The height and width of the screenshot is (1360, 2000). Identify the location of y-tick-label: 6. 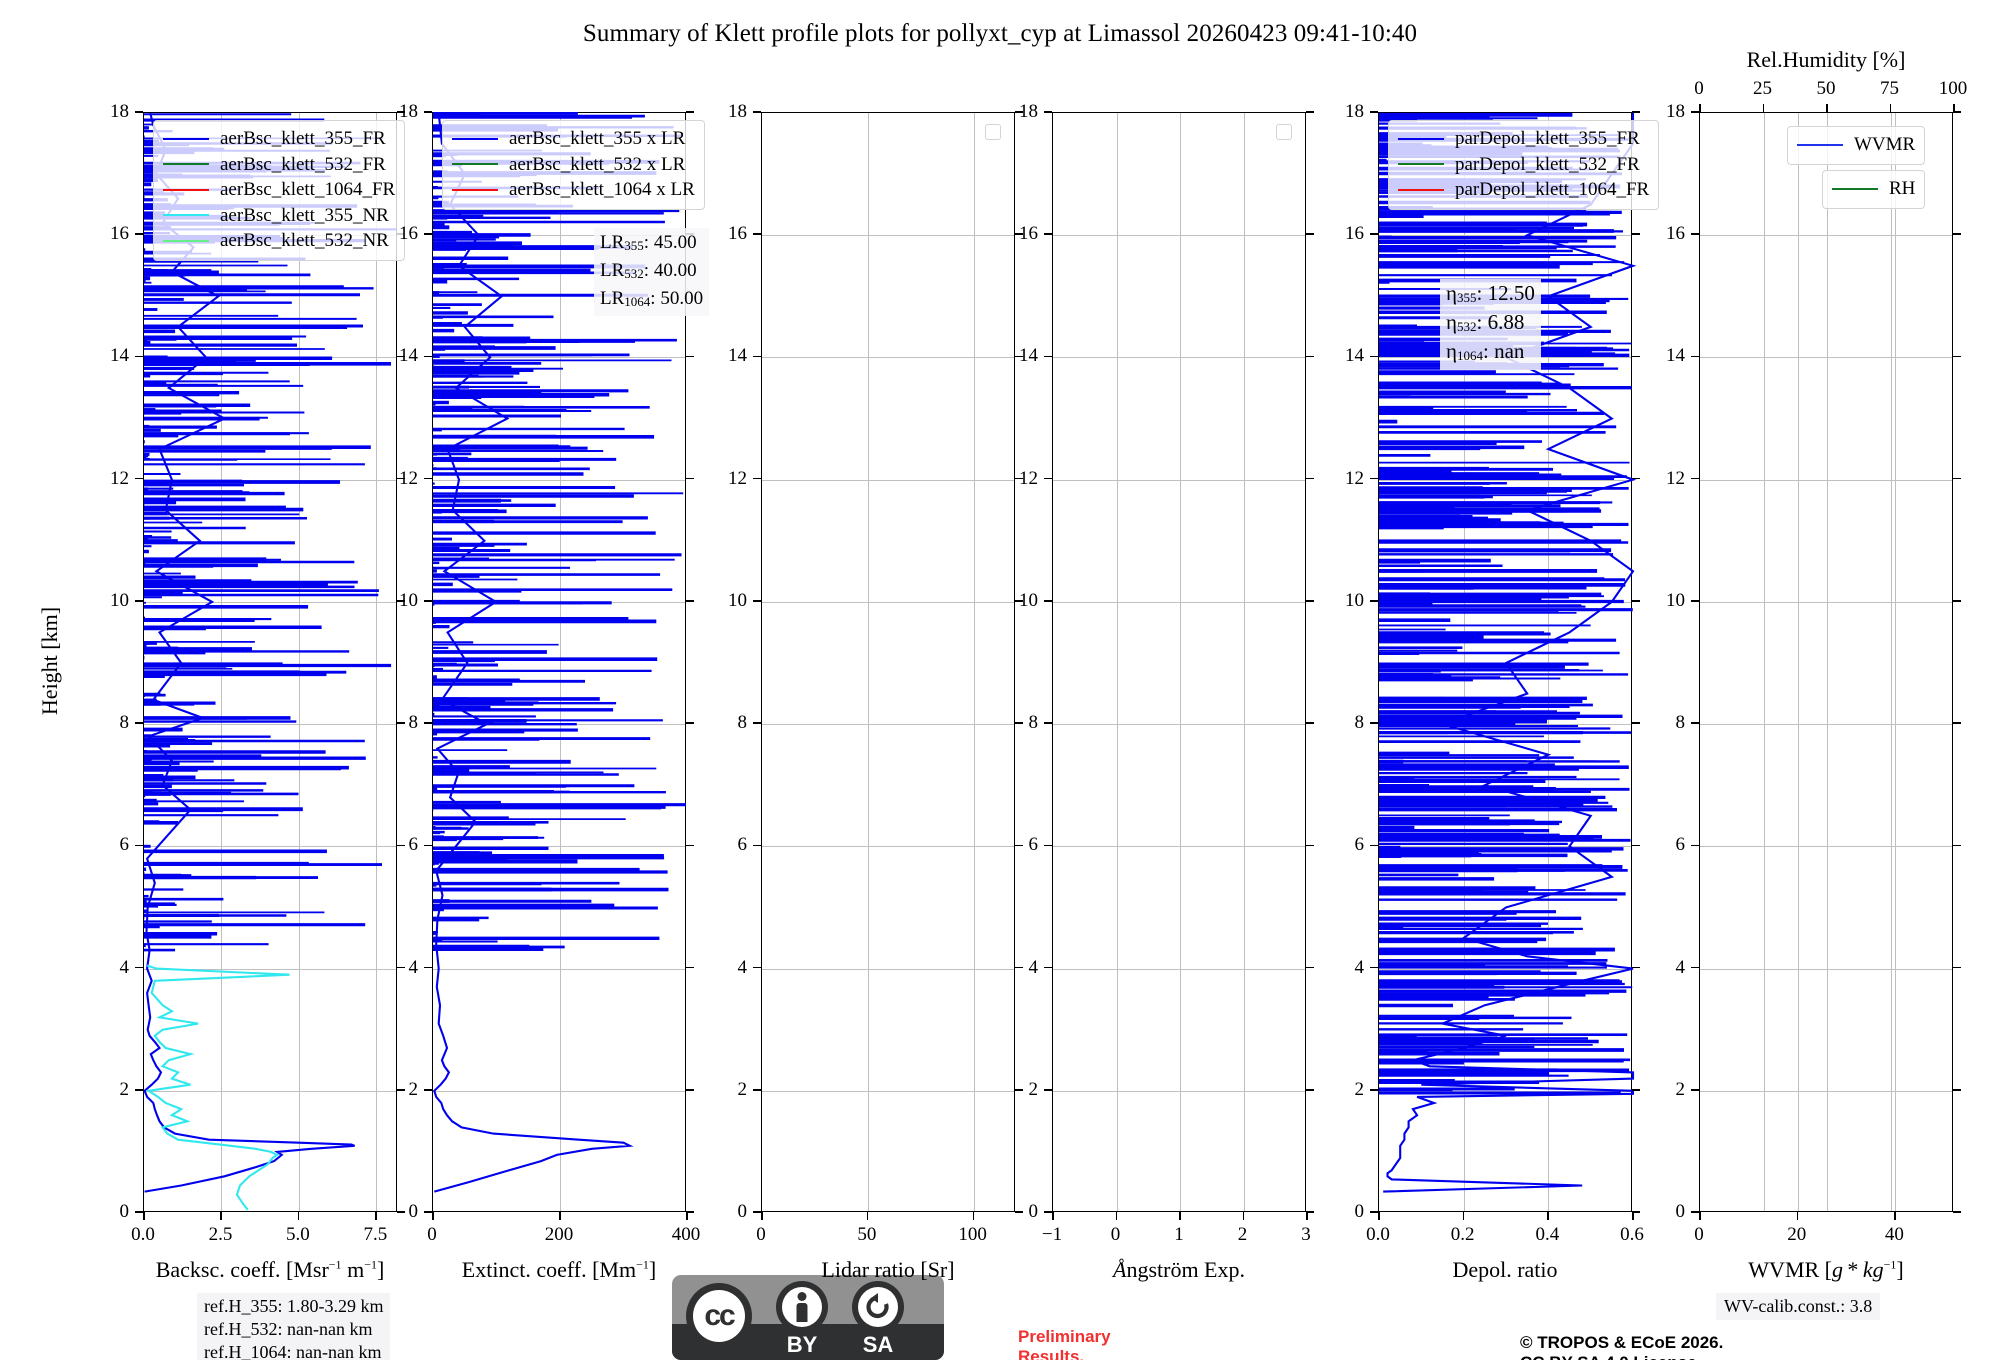
(413, 845).